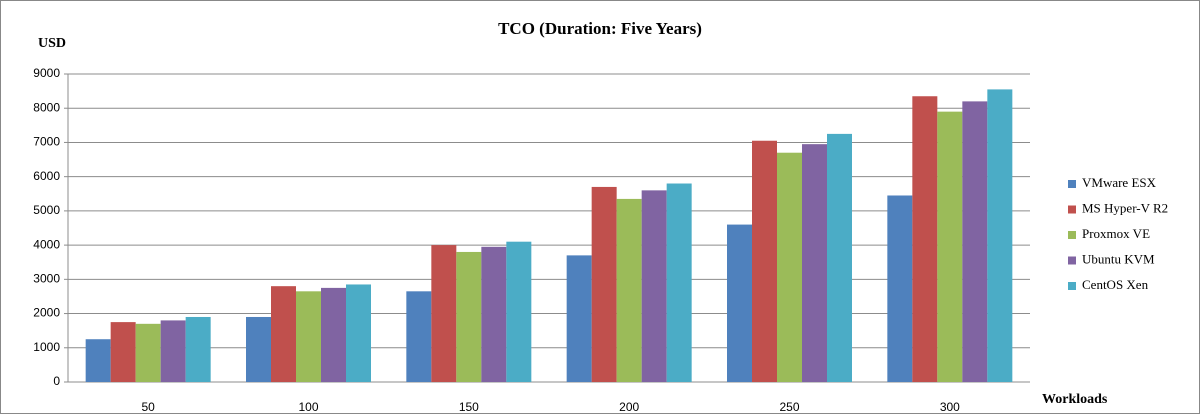 This screenshot has width=1200, height=414. What do you see at coordinates (46, 210) in the screenshot?
I see `y-tick-label: 5000` at bounding box center [46, 210].